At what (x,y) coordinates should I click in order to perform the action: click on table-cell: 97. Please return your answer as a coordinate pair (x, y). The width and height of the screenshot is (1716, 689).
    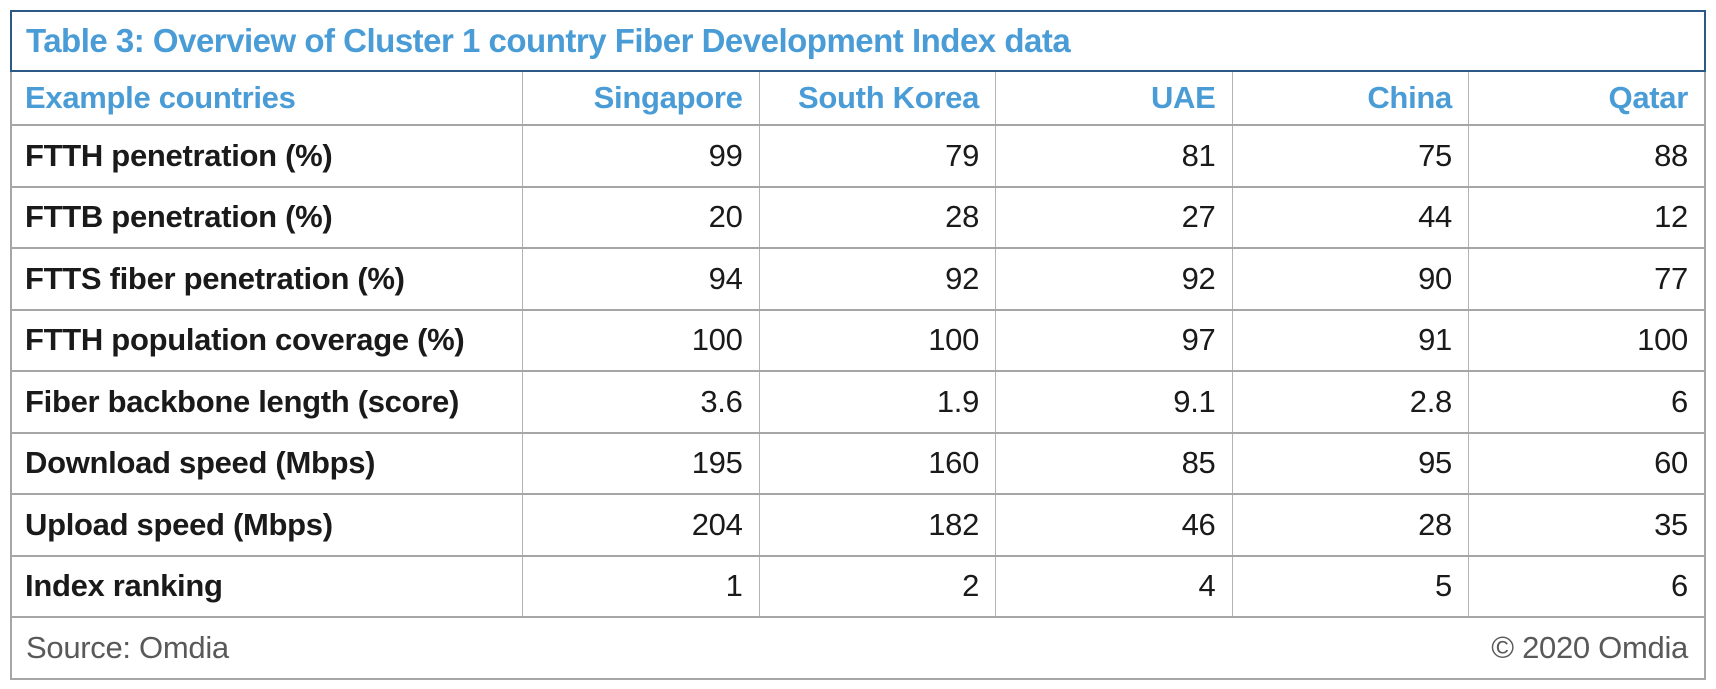
    Looking at the image, I should click on (1114, 340).